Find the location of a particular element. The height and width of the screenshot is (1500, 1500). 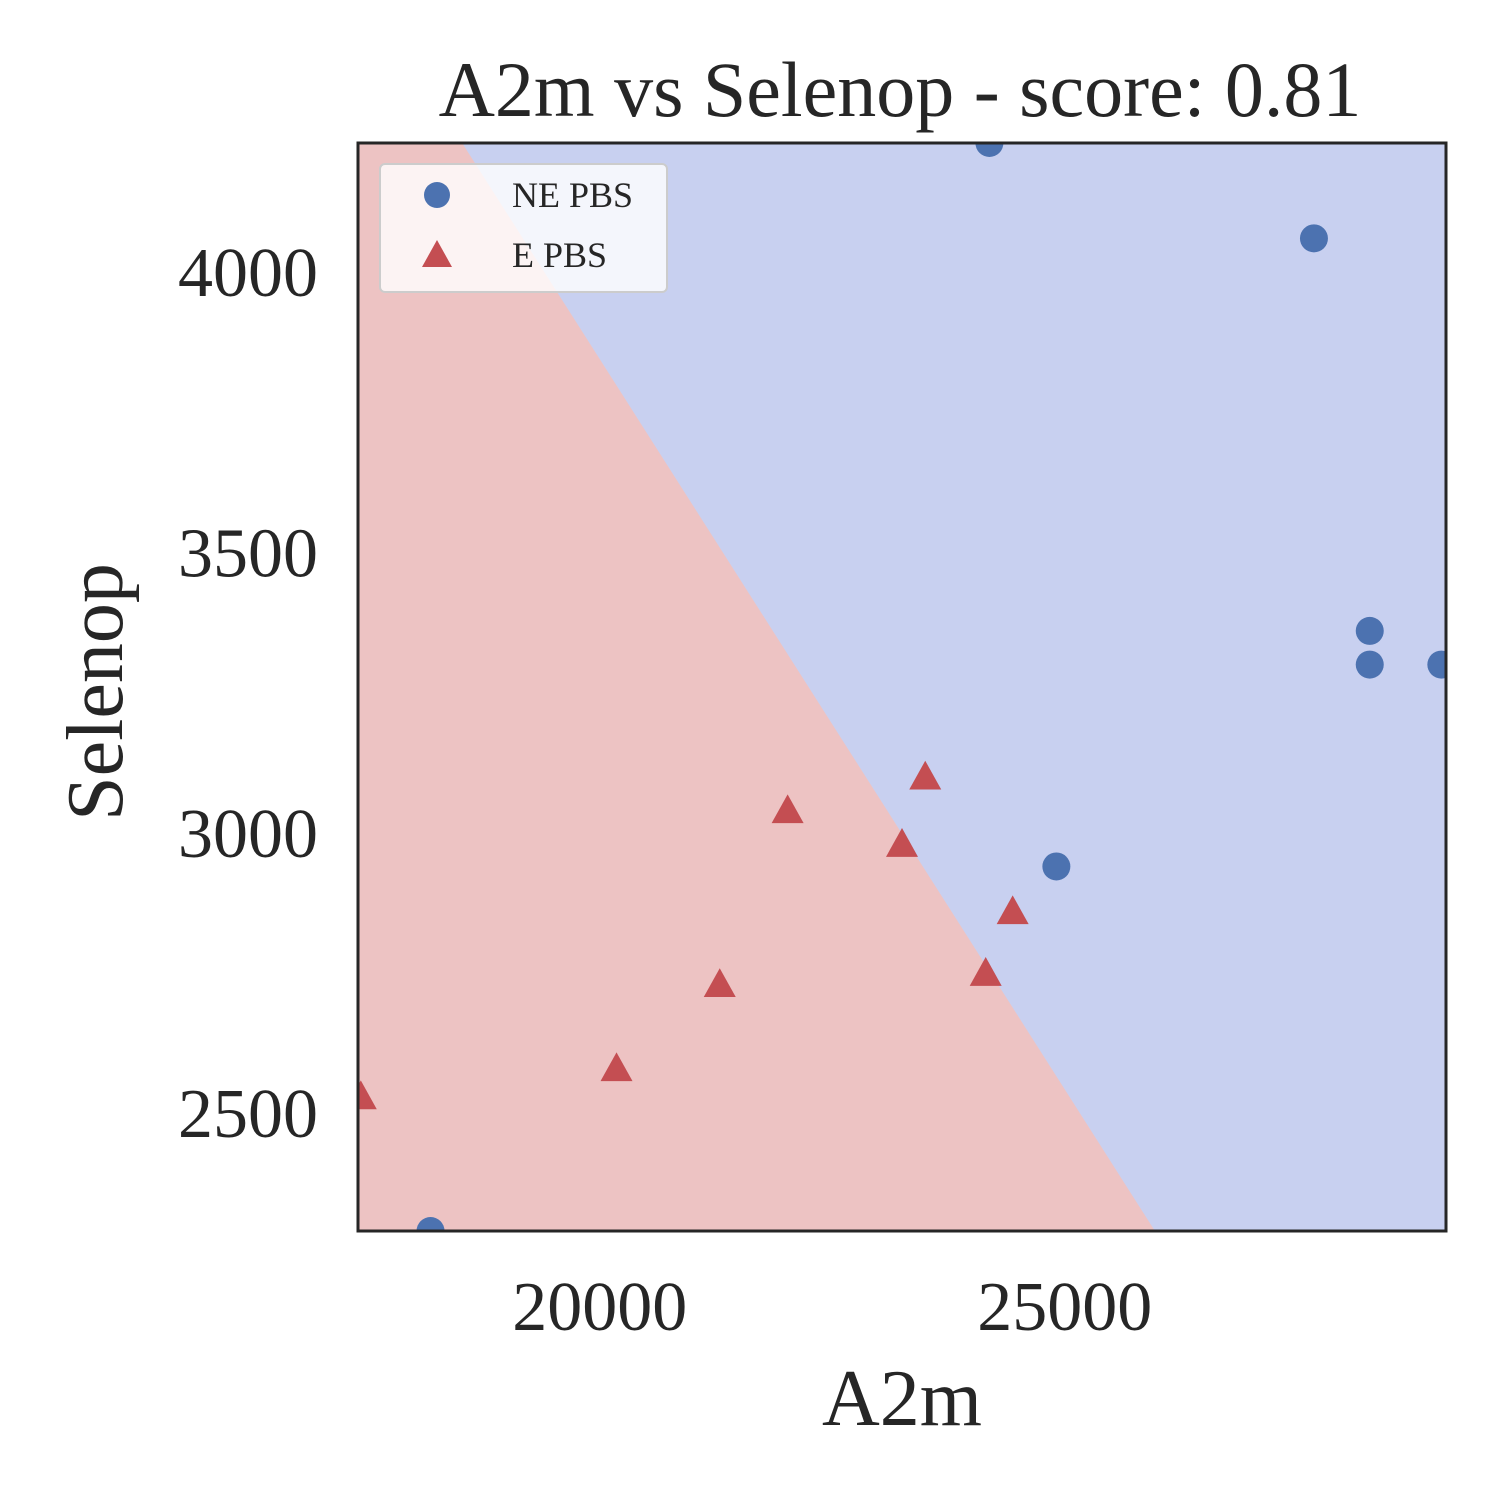

x-tick-label: 20000 is located at coordinates (599, 1307).